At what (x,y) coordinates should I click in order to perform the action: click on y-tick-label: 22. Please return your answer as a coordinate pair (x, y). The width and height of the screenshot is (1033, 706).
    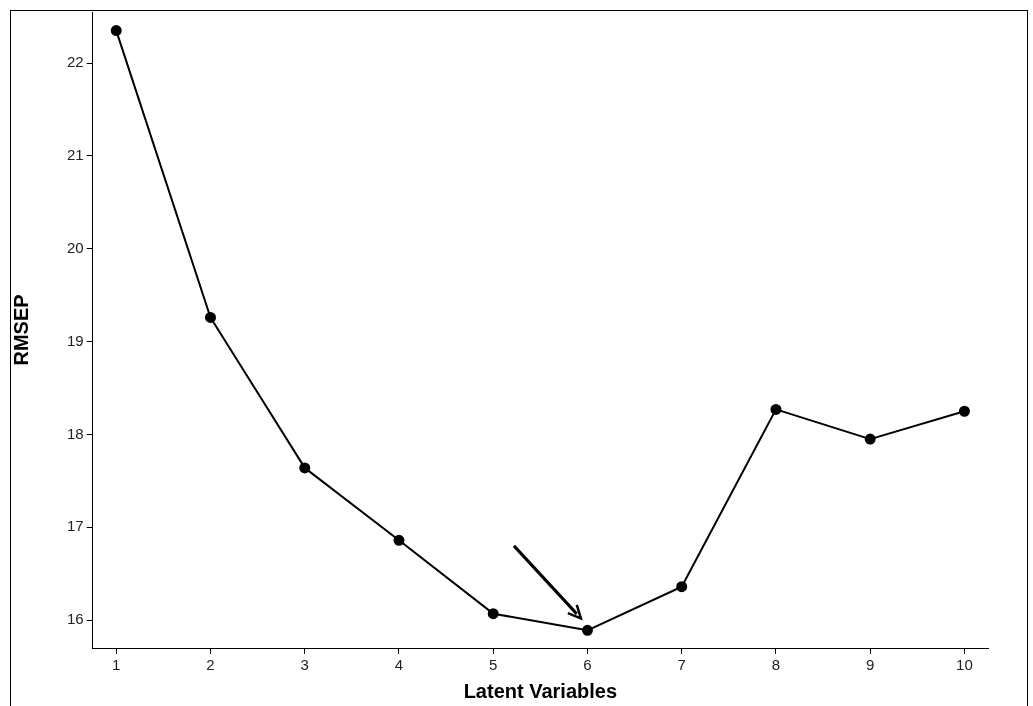
    Looking at the image, I should click on (75, 62).